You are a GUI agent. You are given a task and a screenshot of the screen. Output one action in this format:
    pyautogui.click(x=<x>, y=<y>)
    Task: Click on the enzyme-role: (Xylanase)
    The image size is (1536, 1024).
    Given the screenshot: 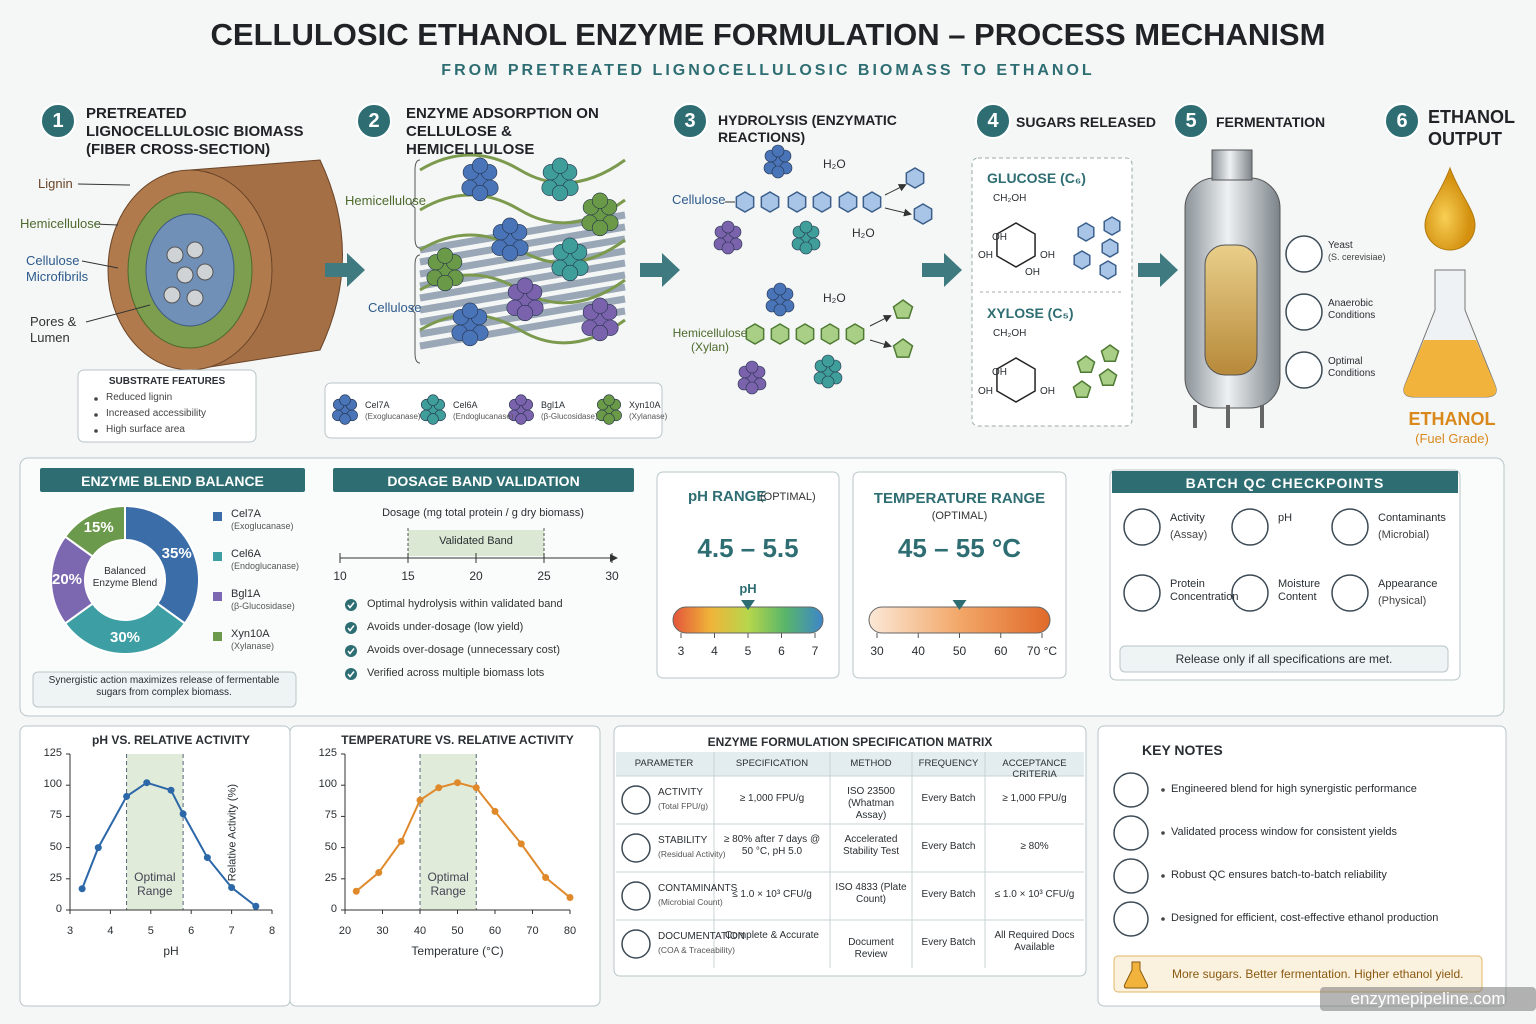 What is the action you would take?
    pyautogui.click(x=648, y=416)
    